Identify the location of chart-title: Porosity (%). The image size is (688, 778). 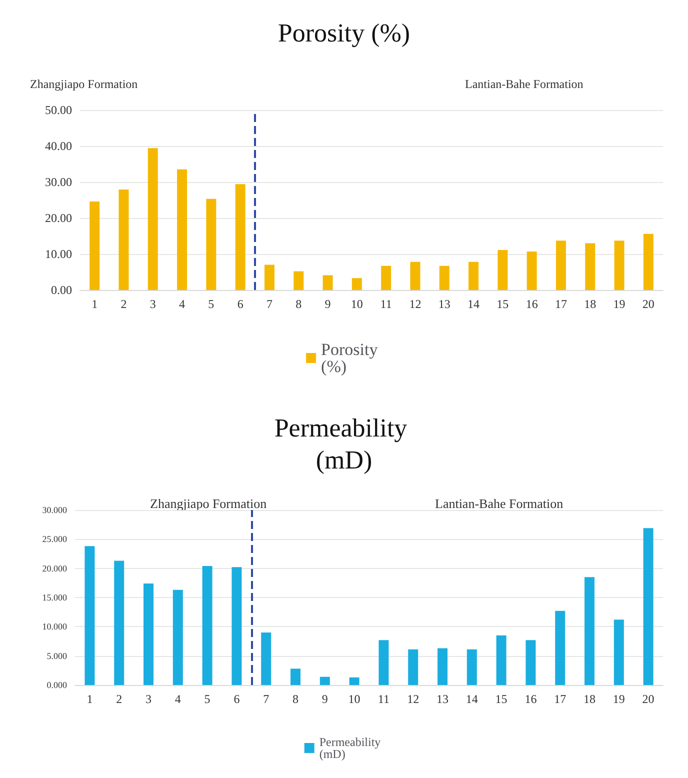
(344, 33).